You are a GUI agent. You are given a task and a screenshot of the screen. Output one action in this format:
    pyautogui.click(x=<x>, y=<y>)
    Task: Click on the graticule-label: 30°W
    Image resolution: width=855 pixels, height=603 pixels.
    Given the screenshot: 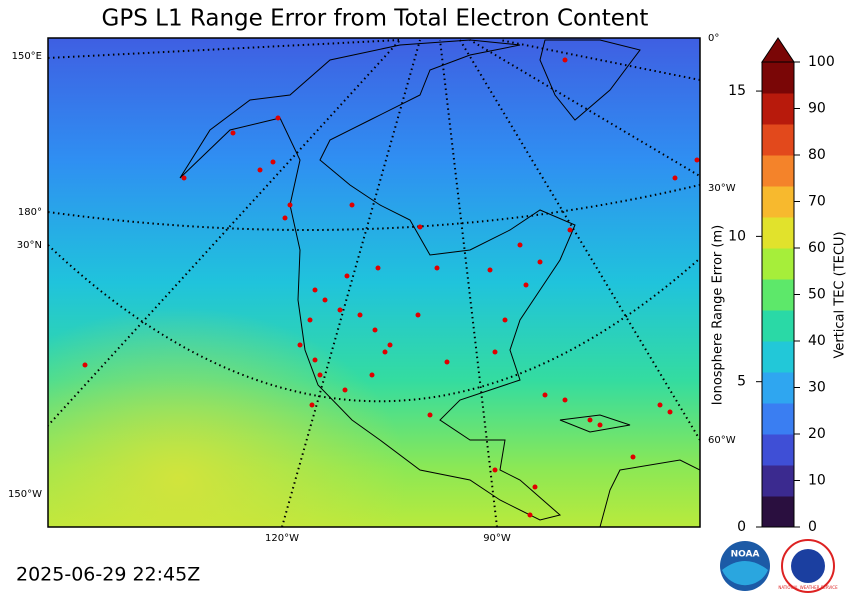 What is the action you would take?
    pyautogui.click(x=722, y=188)
    